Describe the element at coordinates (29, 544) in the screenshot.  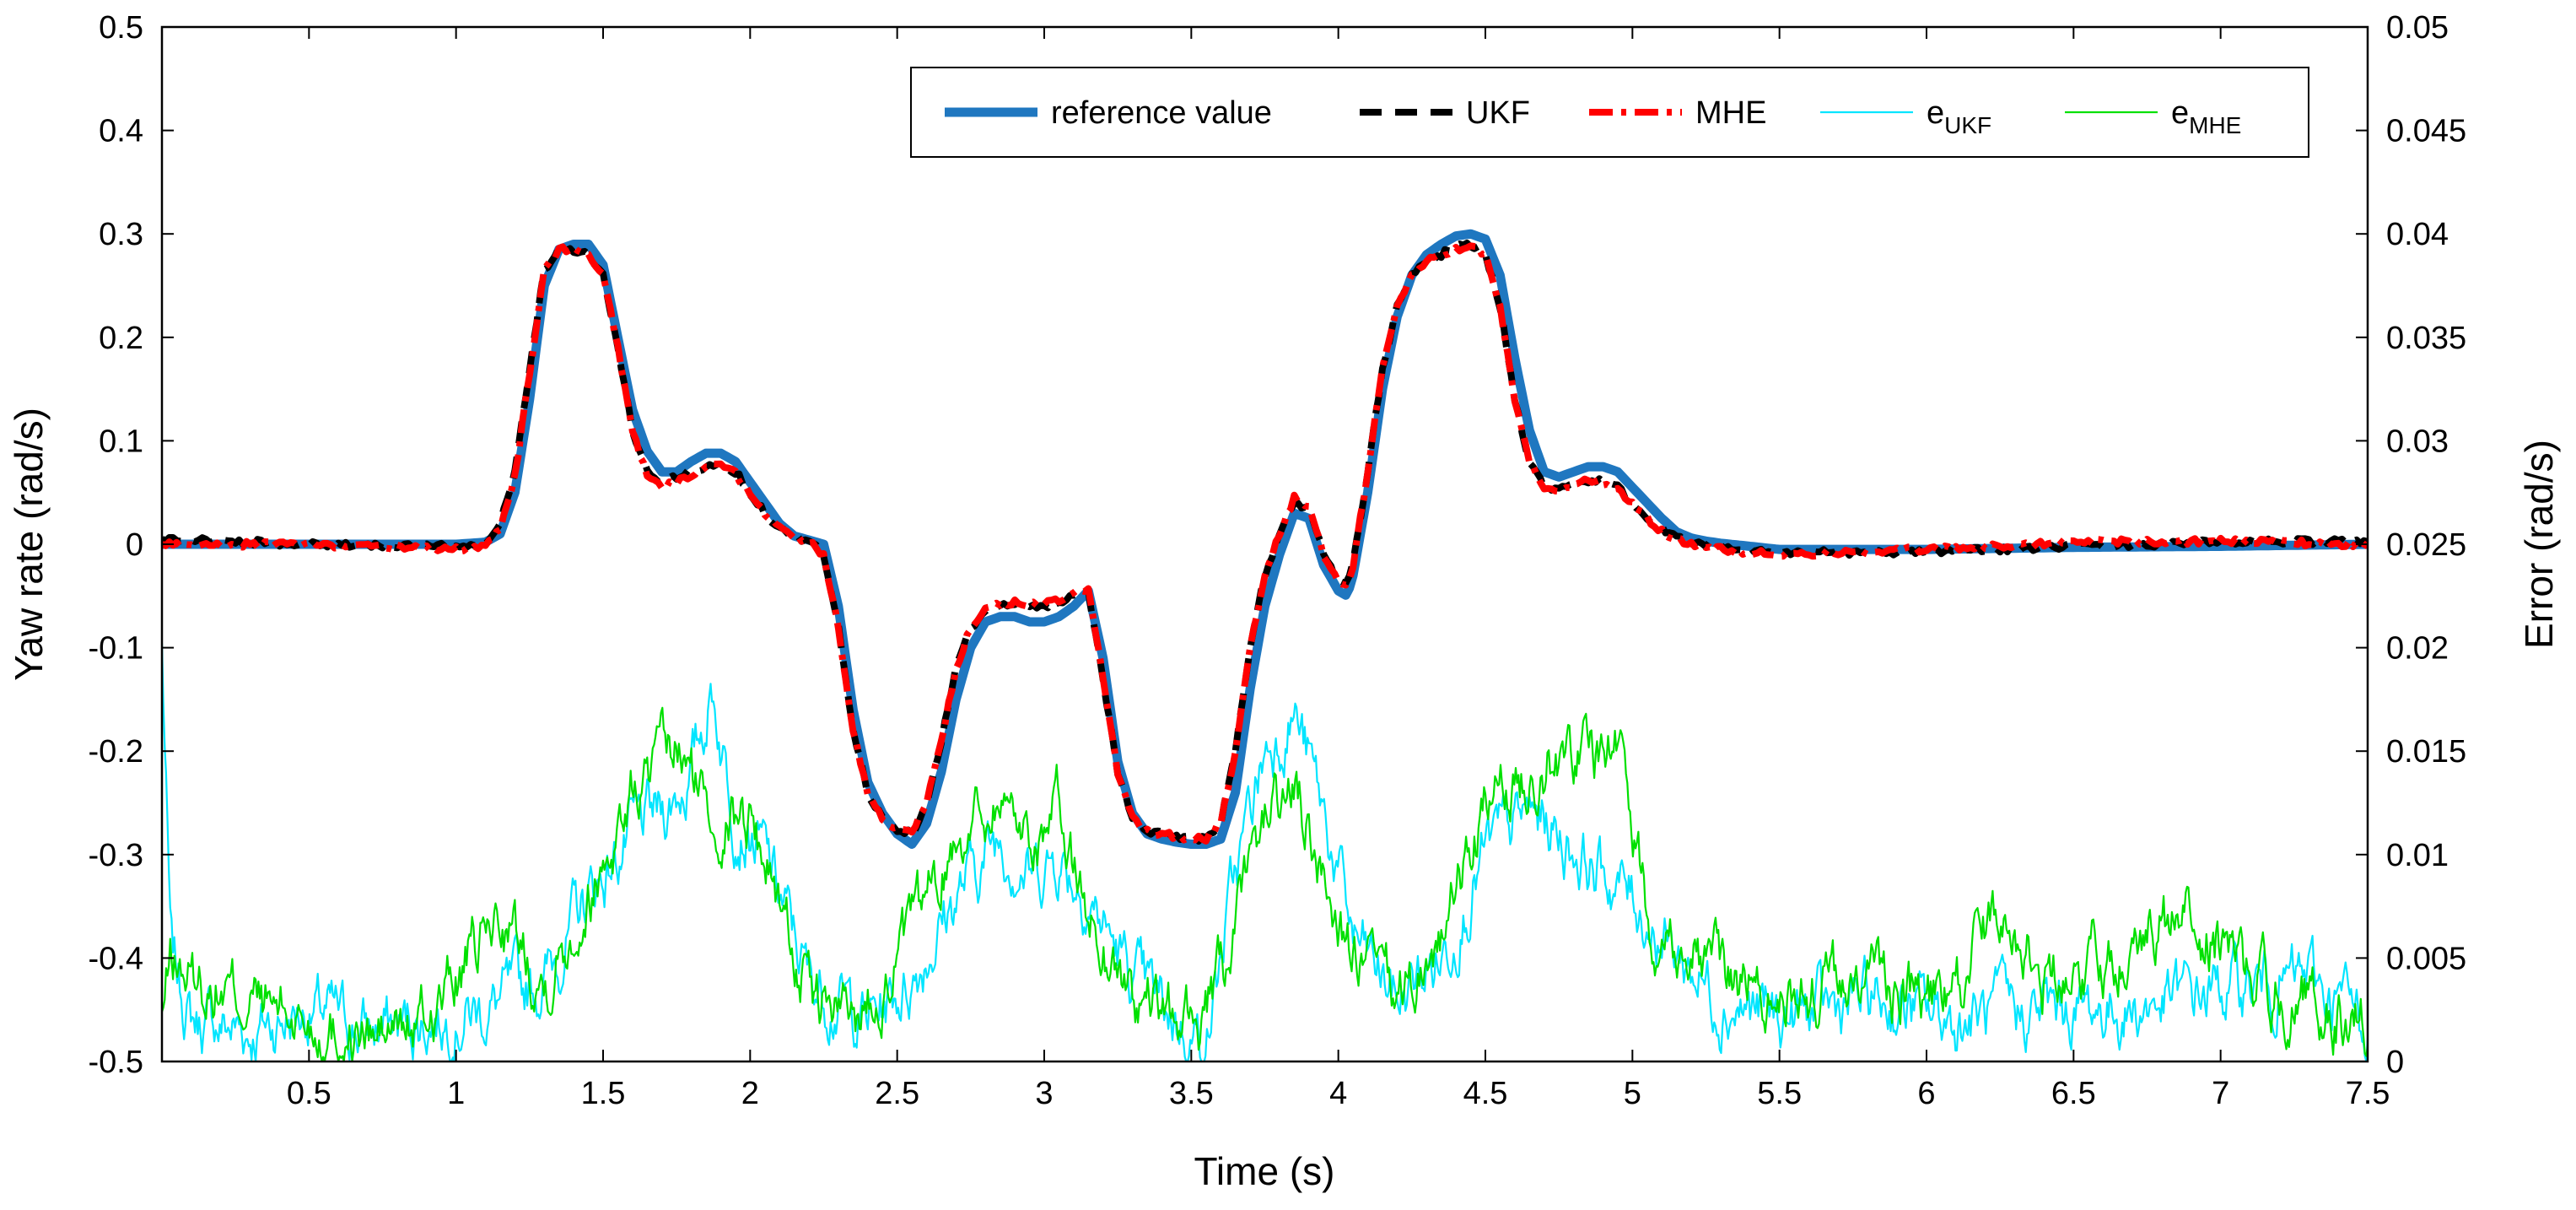
I see `left-y-axis-title: Yaw rate (rad/s)` at that location.